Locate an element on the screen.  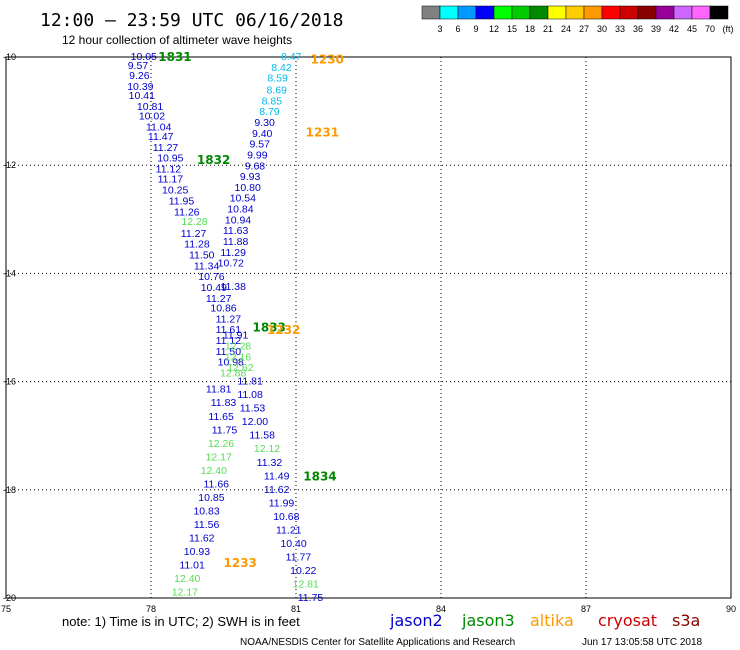
y-tick-label: -20 is located at coordinates (9, 598).